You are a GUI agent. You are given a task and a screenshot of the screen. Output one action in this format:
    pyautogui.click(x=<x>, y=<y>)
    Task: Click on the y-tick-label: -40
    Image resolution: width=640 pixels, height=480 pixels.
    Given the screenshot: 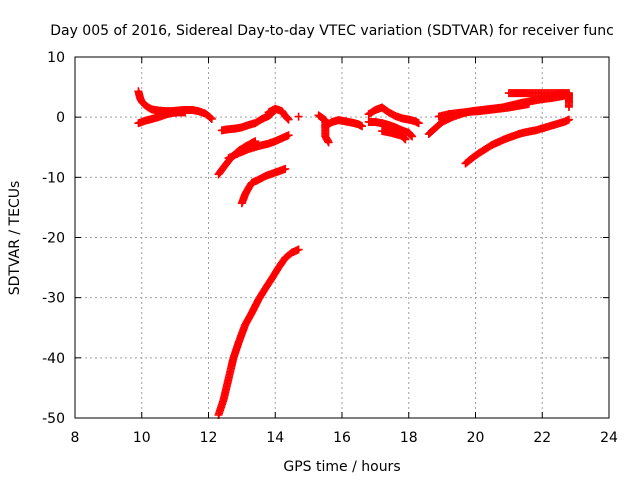 What is the action you would take?
    pyautogui.click(x=53, y=359)
    